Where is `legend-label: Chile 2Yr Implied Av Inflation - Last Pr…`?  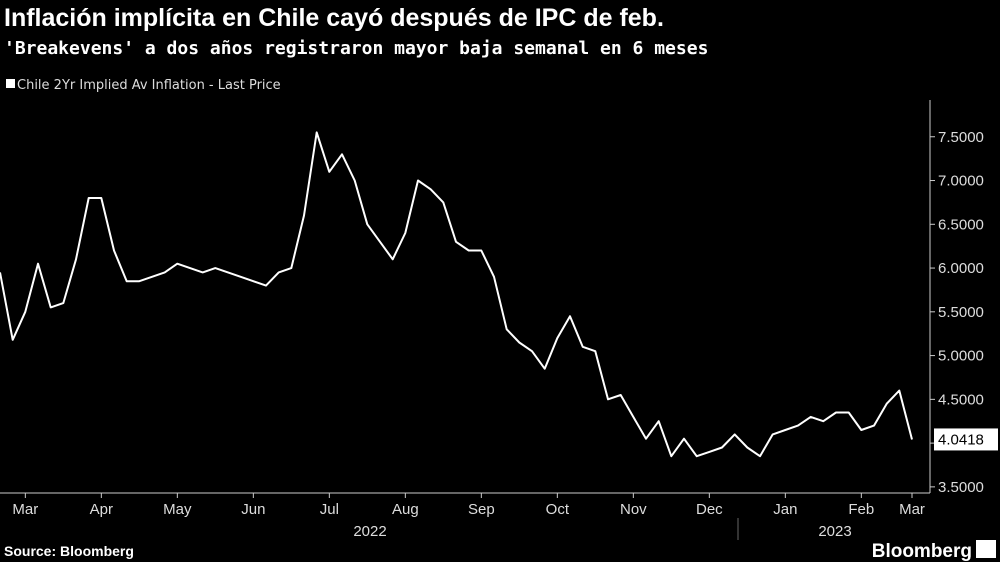 legend-label: Chile 2Yr Implied Av Inflation - Last Pr… is located at coordinates (149, 85).